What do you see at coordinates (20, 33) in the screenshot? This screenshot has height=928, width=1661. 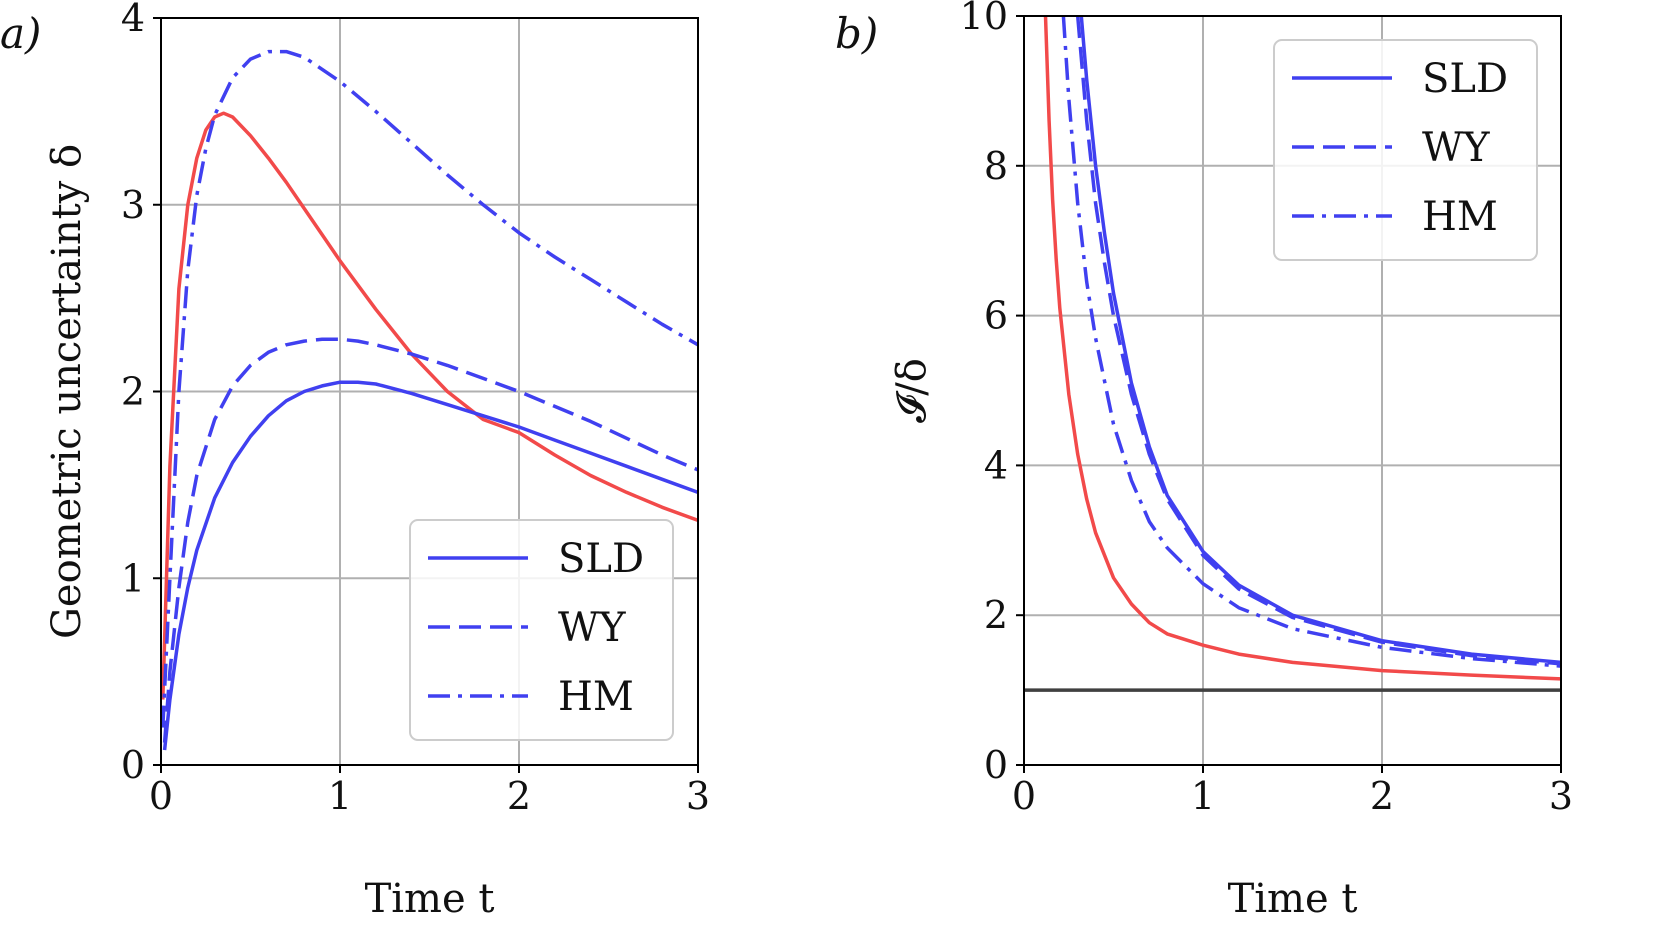 I see `panel-label: a)` at bounding box center [20, 33].